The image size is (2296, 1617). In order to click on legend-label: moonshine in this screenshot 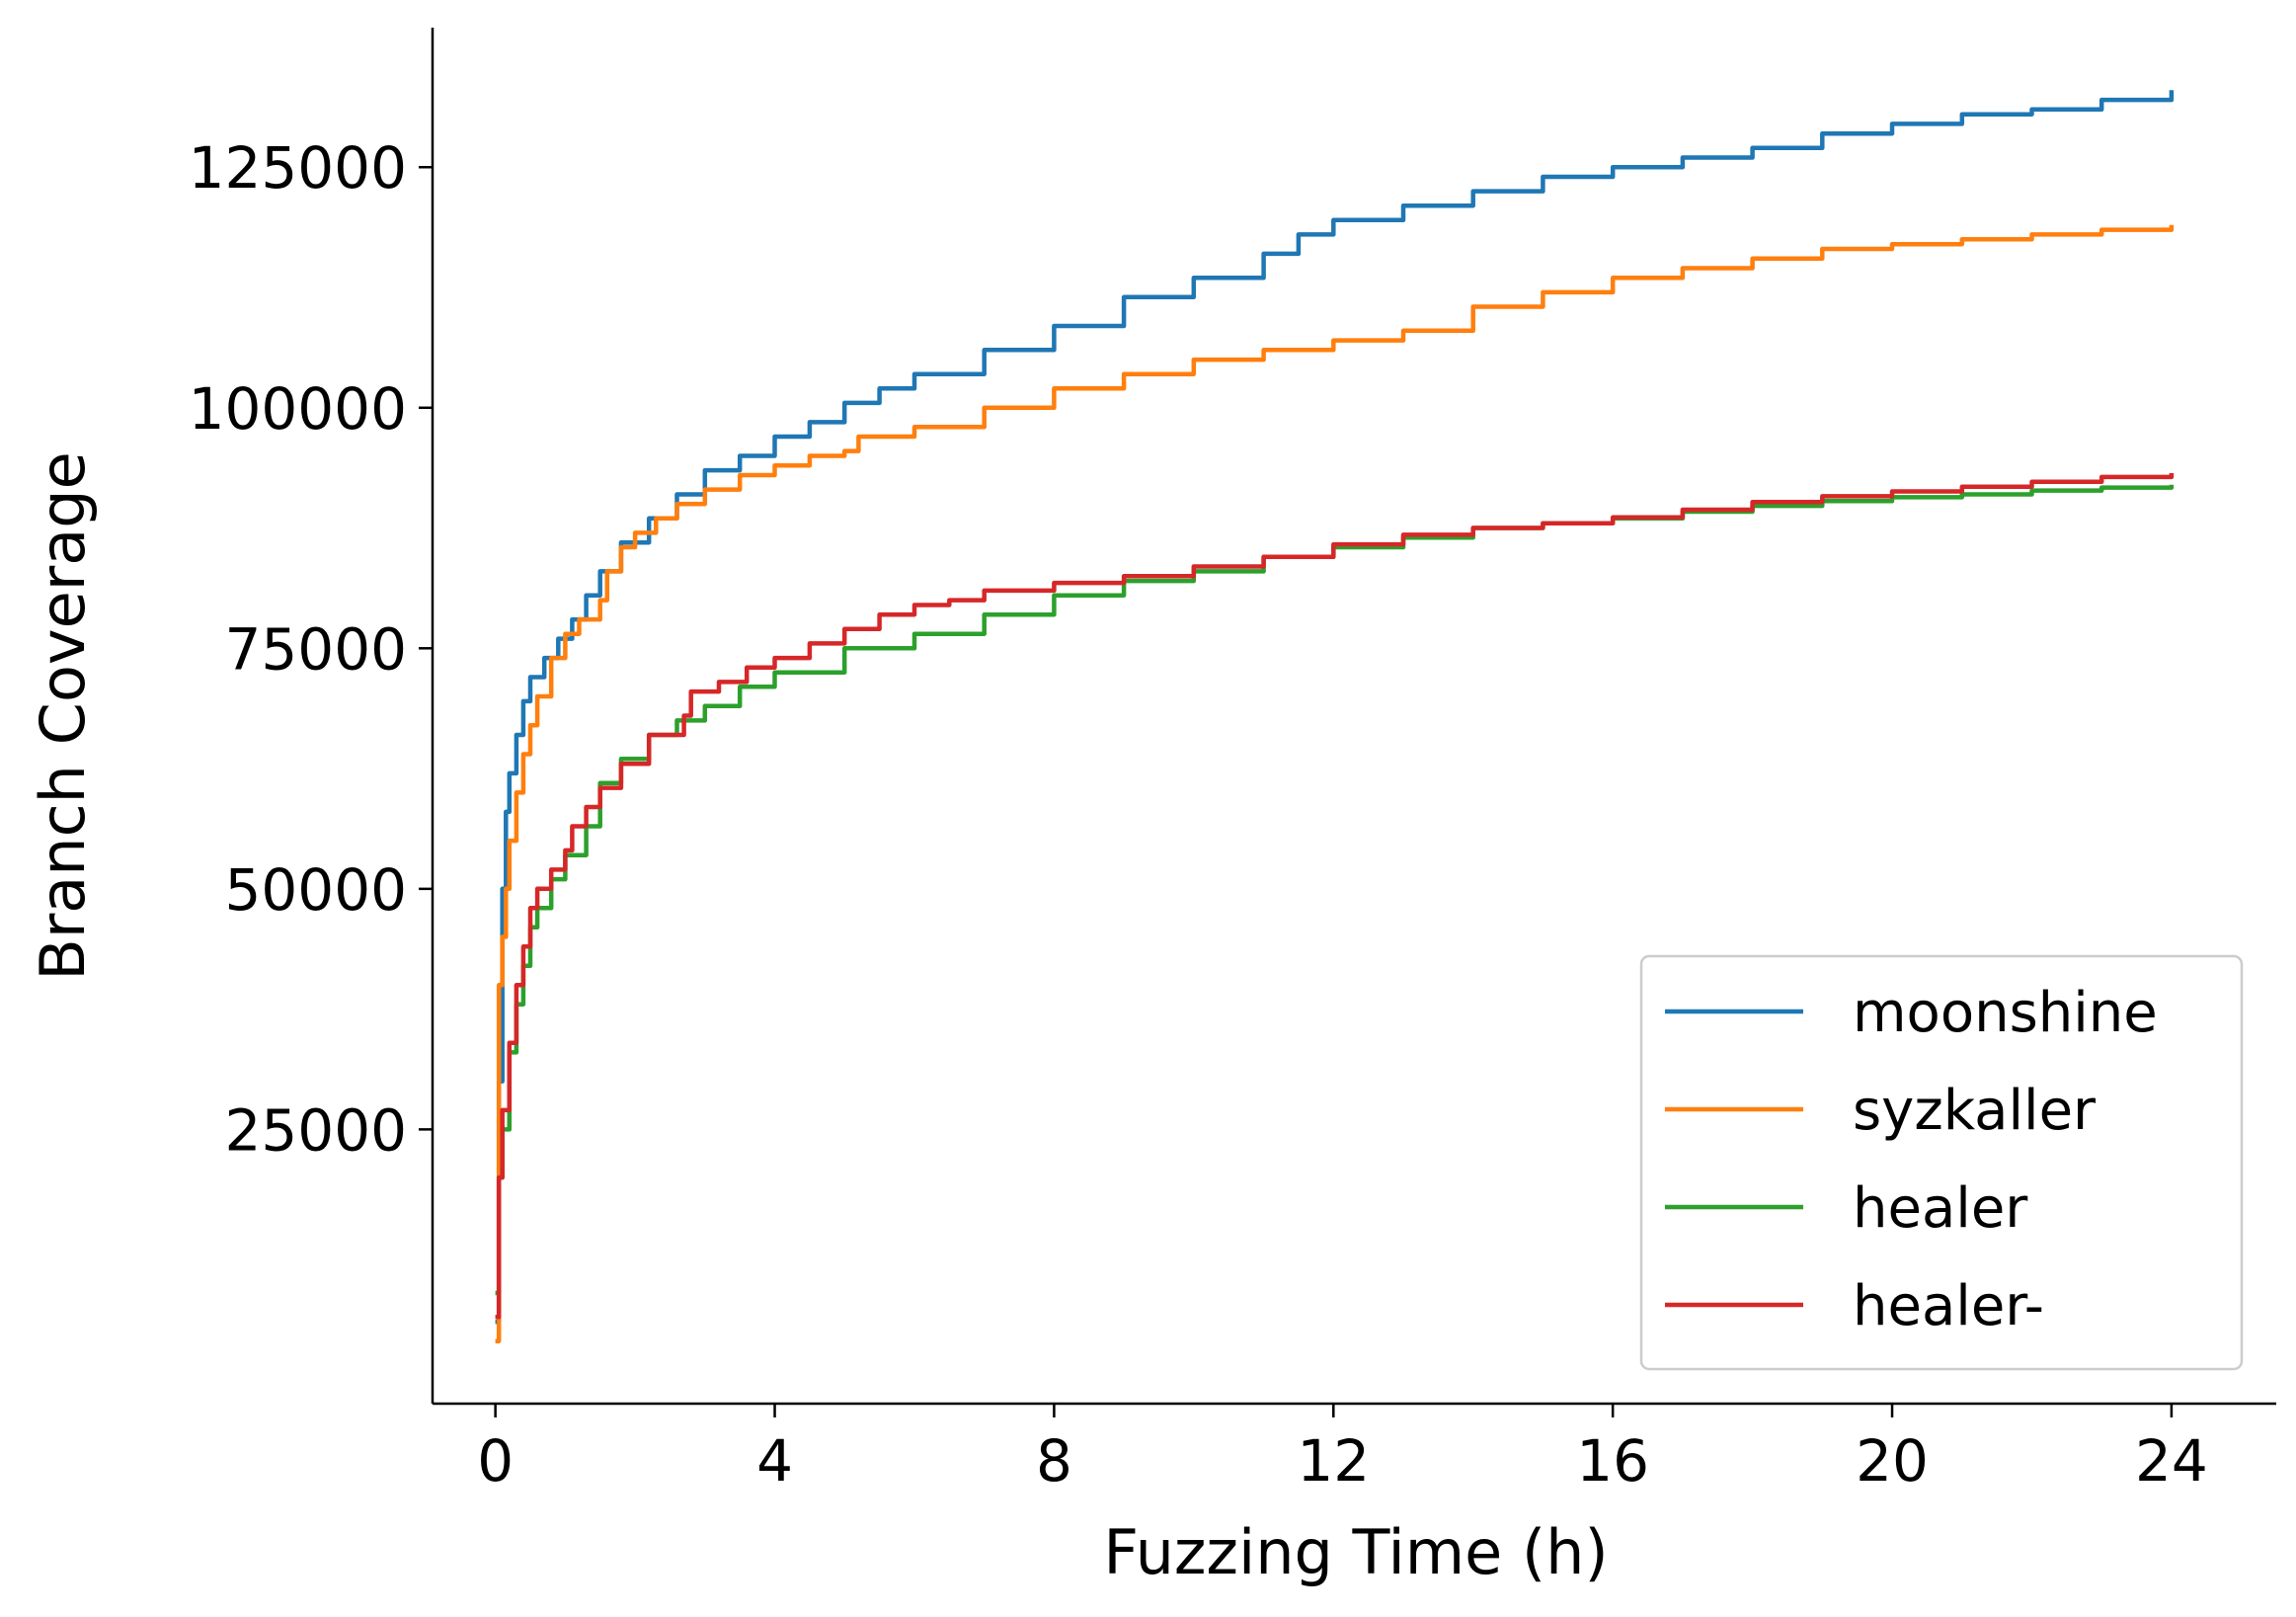, I will do `click(2006, 1013)`.